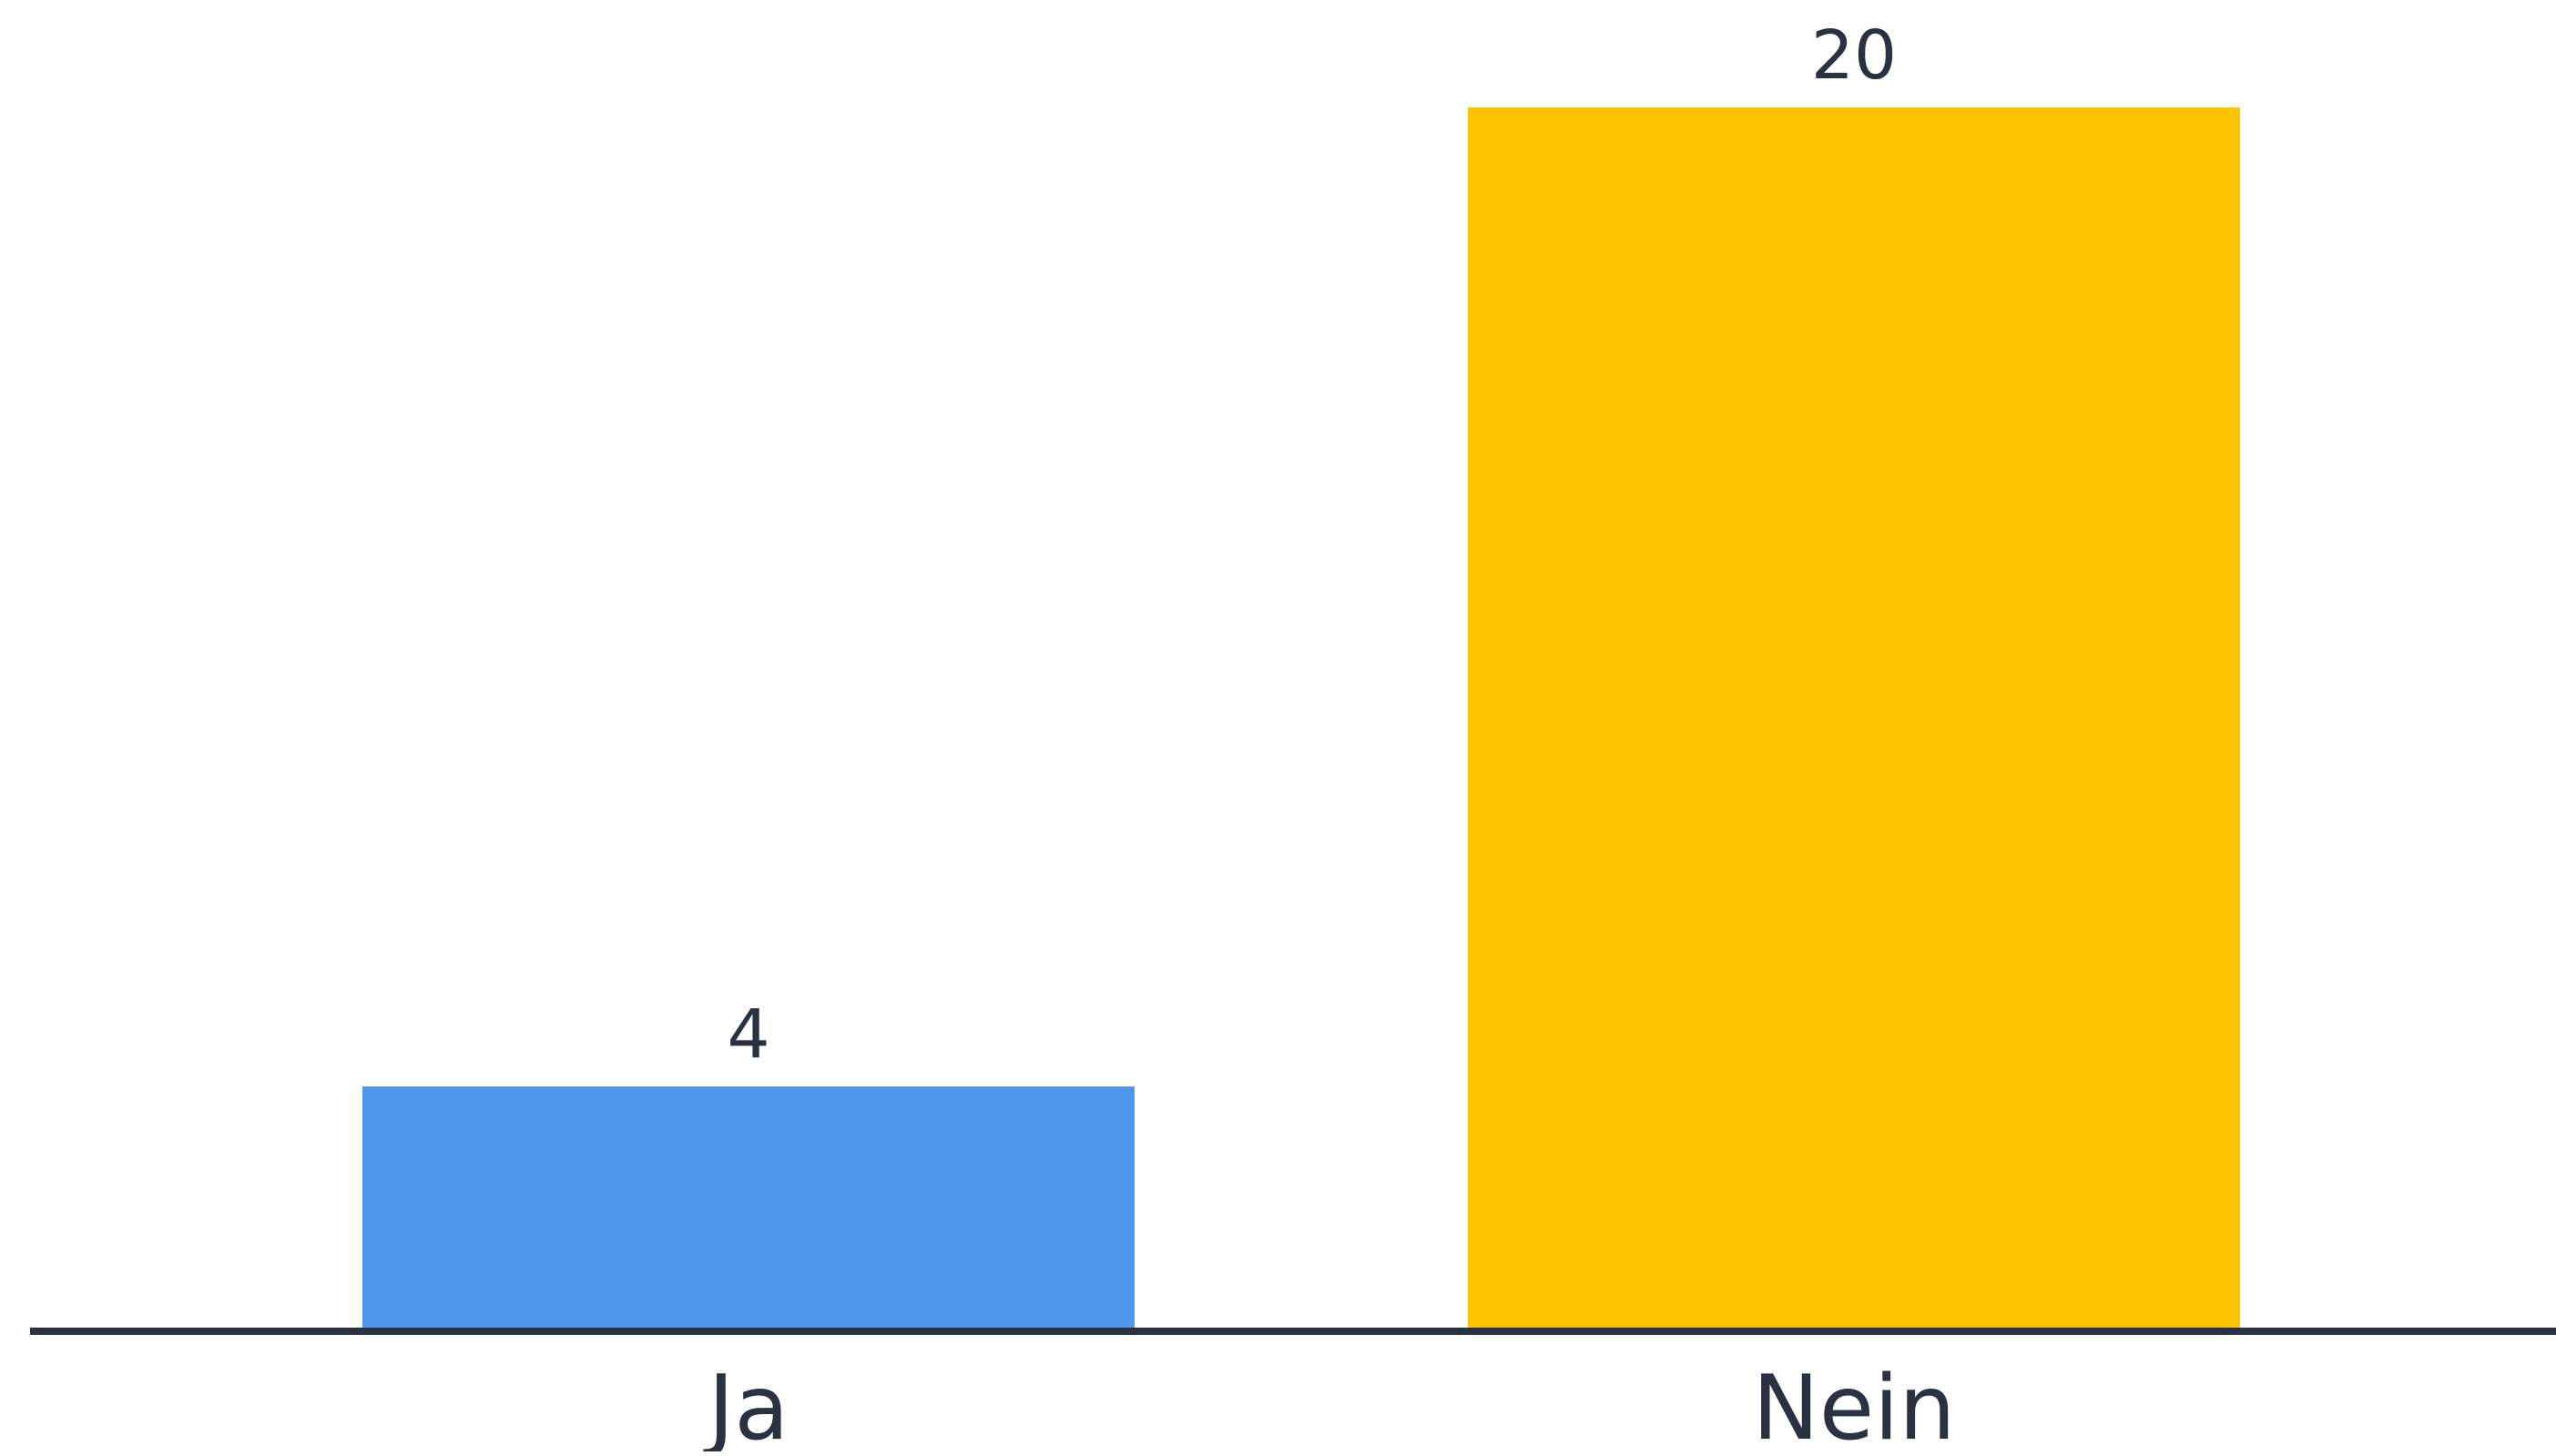 The height and width of the screenshot is (1456, 2556). What do you see at coordinates (1330, 1406) in the screenshot?
I see `category-labels-group: Ja Nein` at bounding box center [1330, 1406].